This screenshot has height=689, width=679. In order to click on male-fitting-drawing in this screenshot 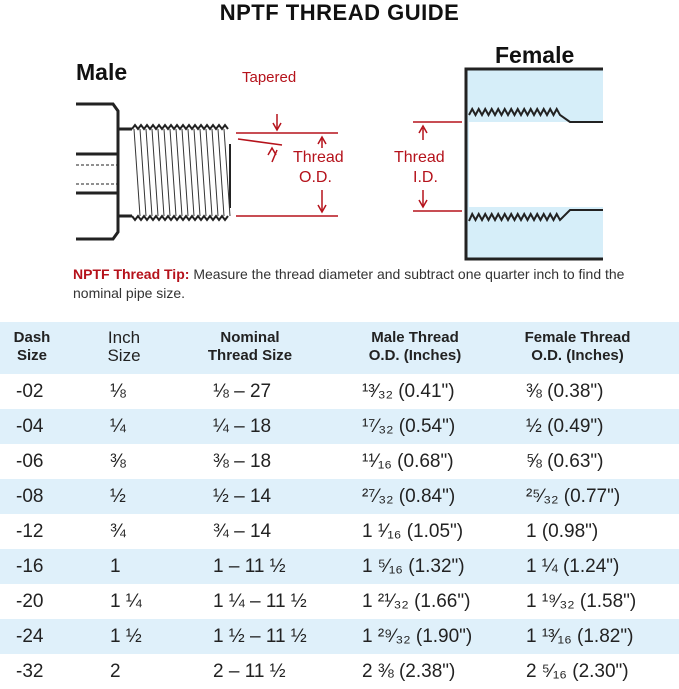, I will do `click(153, 171)`.